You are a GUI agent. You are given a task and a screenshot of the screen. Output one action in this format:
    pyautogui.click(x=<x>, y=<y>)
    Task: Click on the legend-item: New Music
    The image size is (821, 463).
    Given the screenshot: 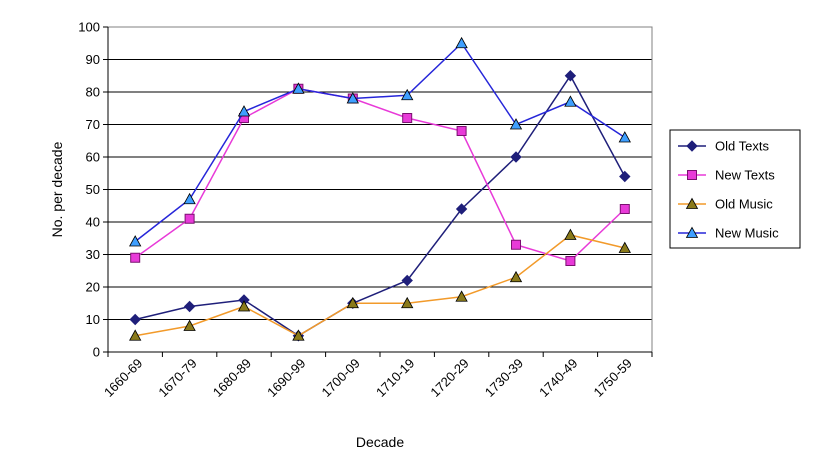 What is the action you would take?
    pyautogui.click(x=728, y=233)
    